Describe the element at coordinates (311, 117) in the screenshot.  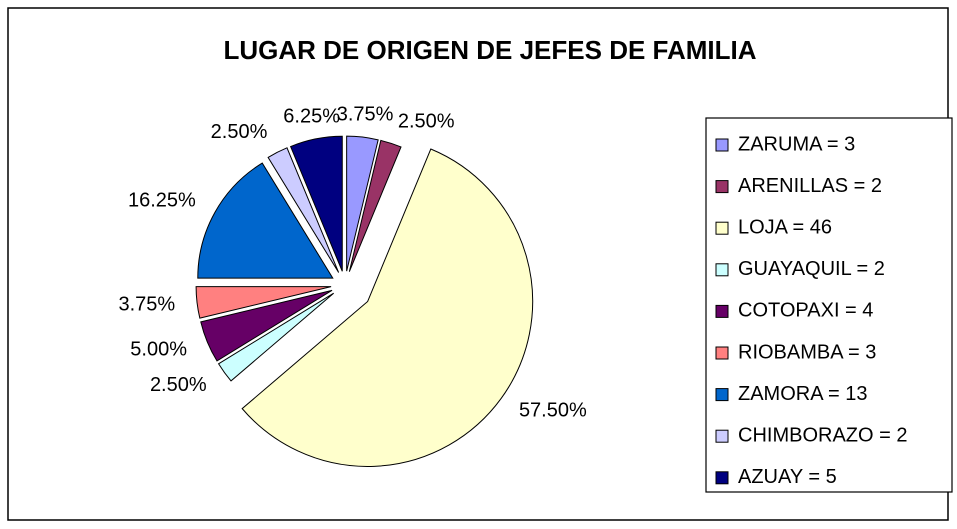
I see `data-label: 6.25%` at that location.